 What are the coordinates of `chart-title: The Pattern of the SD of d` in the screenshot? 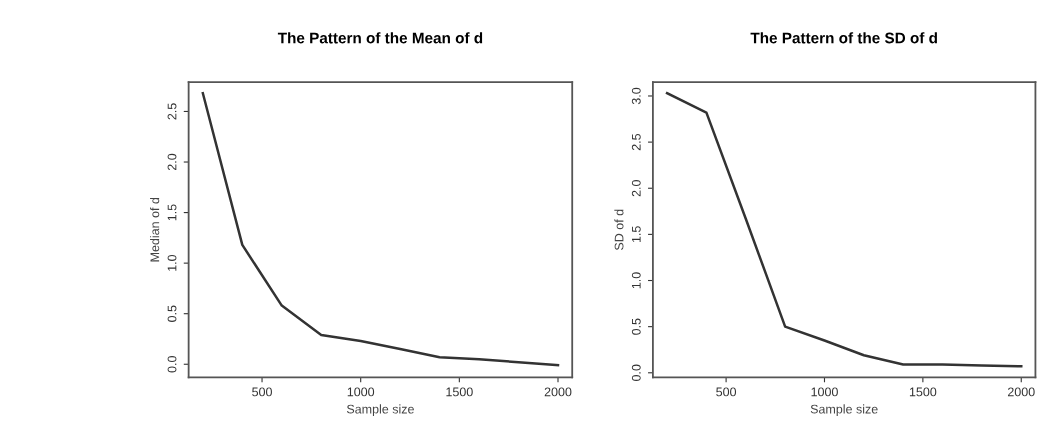 It's located at (843, 38).